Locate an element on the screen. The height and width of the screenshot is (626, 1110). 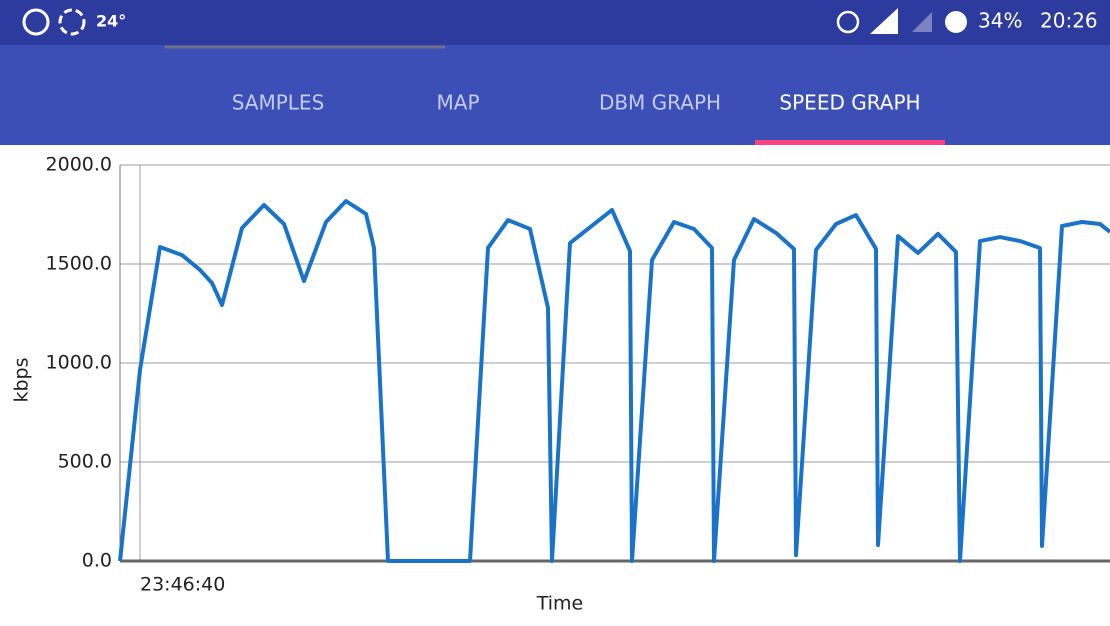
tab: MAP is located at coordinates (458, 103).